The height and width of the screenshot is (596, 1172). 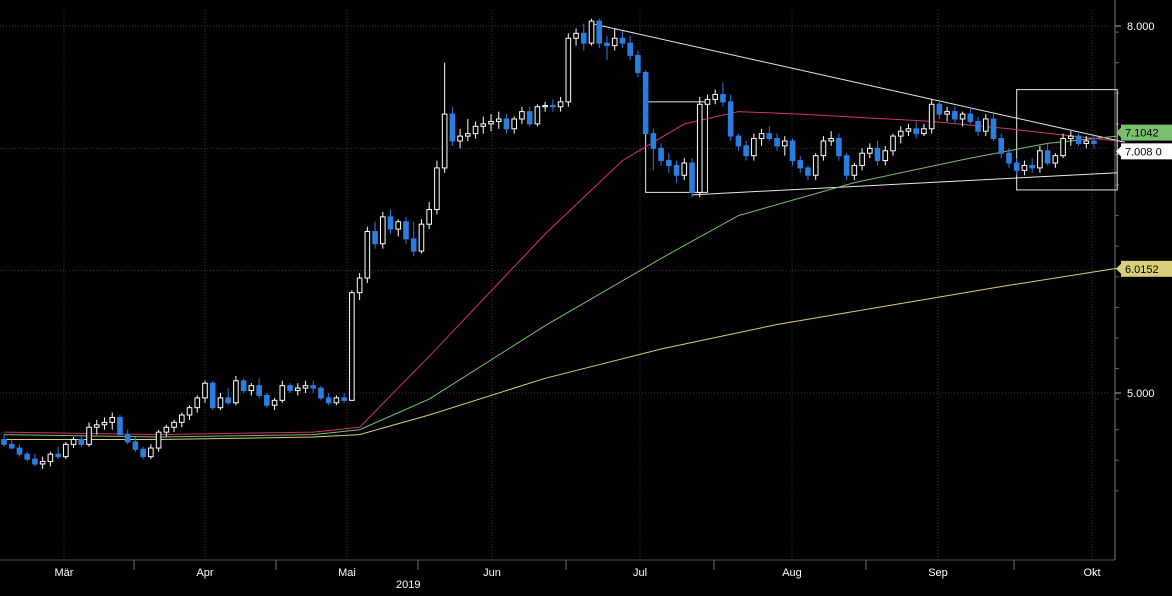 I want to click on value-tag-pointer, so click(x=1118, y=132).